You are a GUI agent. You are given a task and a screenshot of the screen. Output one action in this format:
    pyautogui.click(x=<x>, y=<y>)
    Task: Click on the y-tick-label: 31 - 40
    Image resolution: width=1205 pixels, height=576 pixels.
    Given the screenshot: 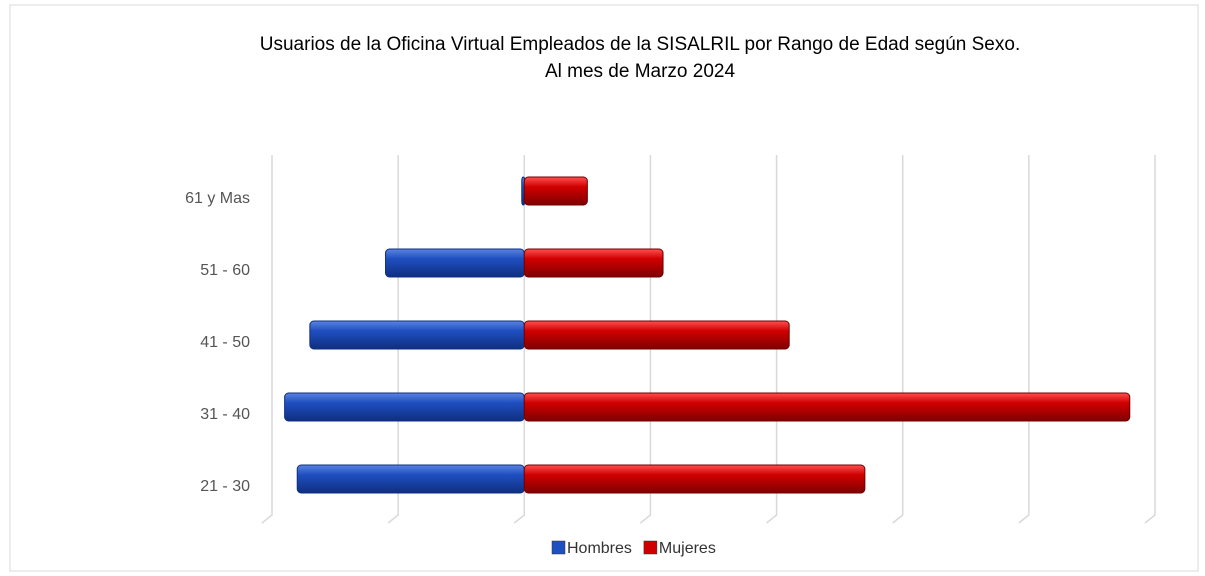 What is the action you would take?
    pyautogui.click(x=225, y=414)
    